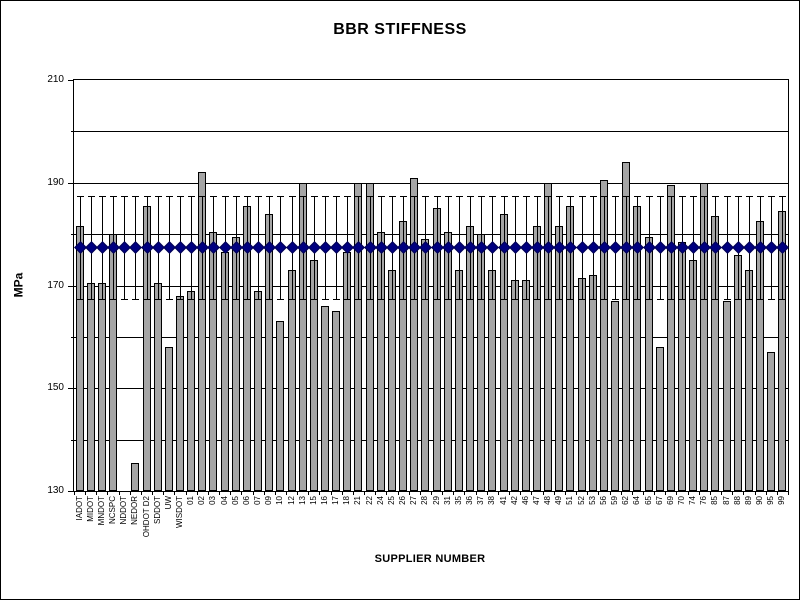 This screenshot has width=800, height=600. What do you see at coordinates (124, 510) in the screenshot?
I see `x-tick-label-text: NDDOT` at bounding box center [124, 510].